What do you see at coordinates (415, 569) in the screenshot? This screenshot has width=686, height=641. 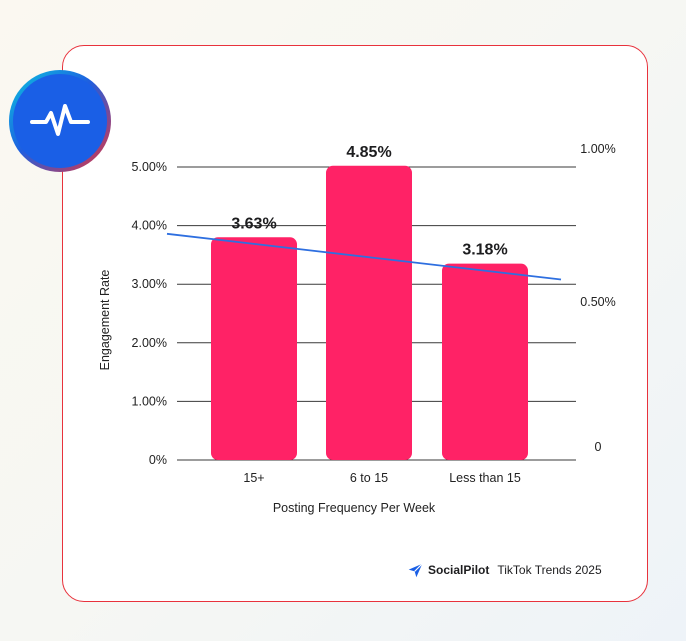 I see `socialpilot-logo-icon` at bounding box center [415, 569].